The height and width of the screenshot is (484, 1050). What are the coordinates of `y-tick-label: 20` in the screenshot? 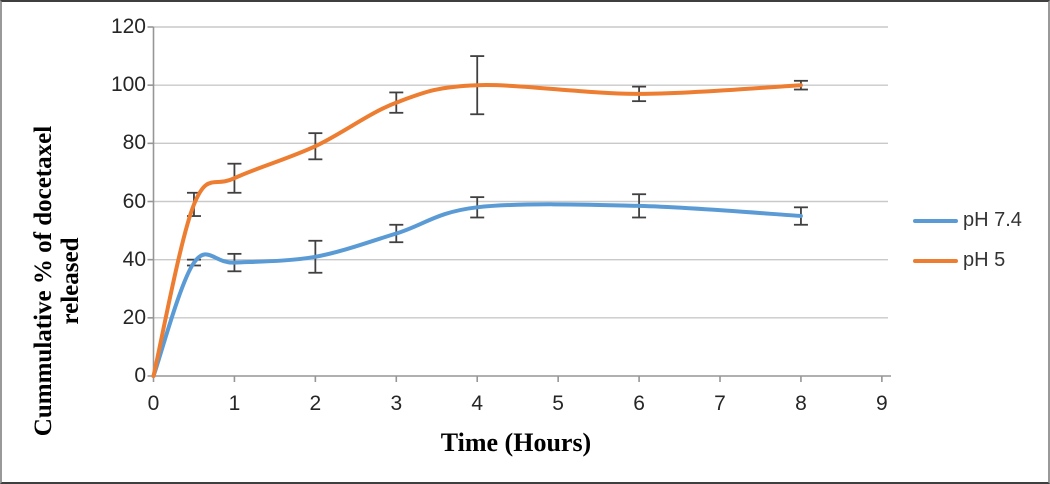 It's located at (134, 317).